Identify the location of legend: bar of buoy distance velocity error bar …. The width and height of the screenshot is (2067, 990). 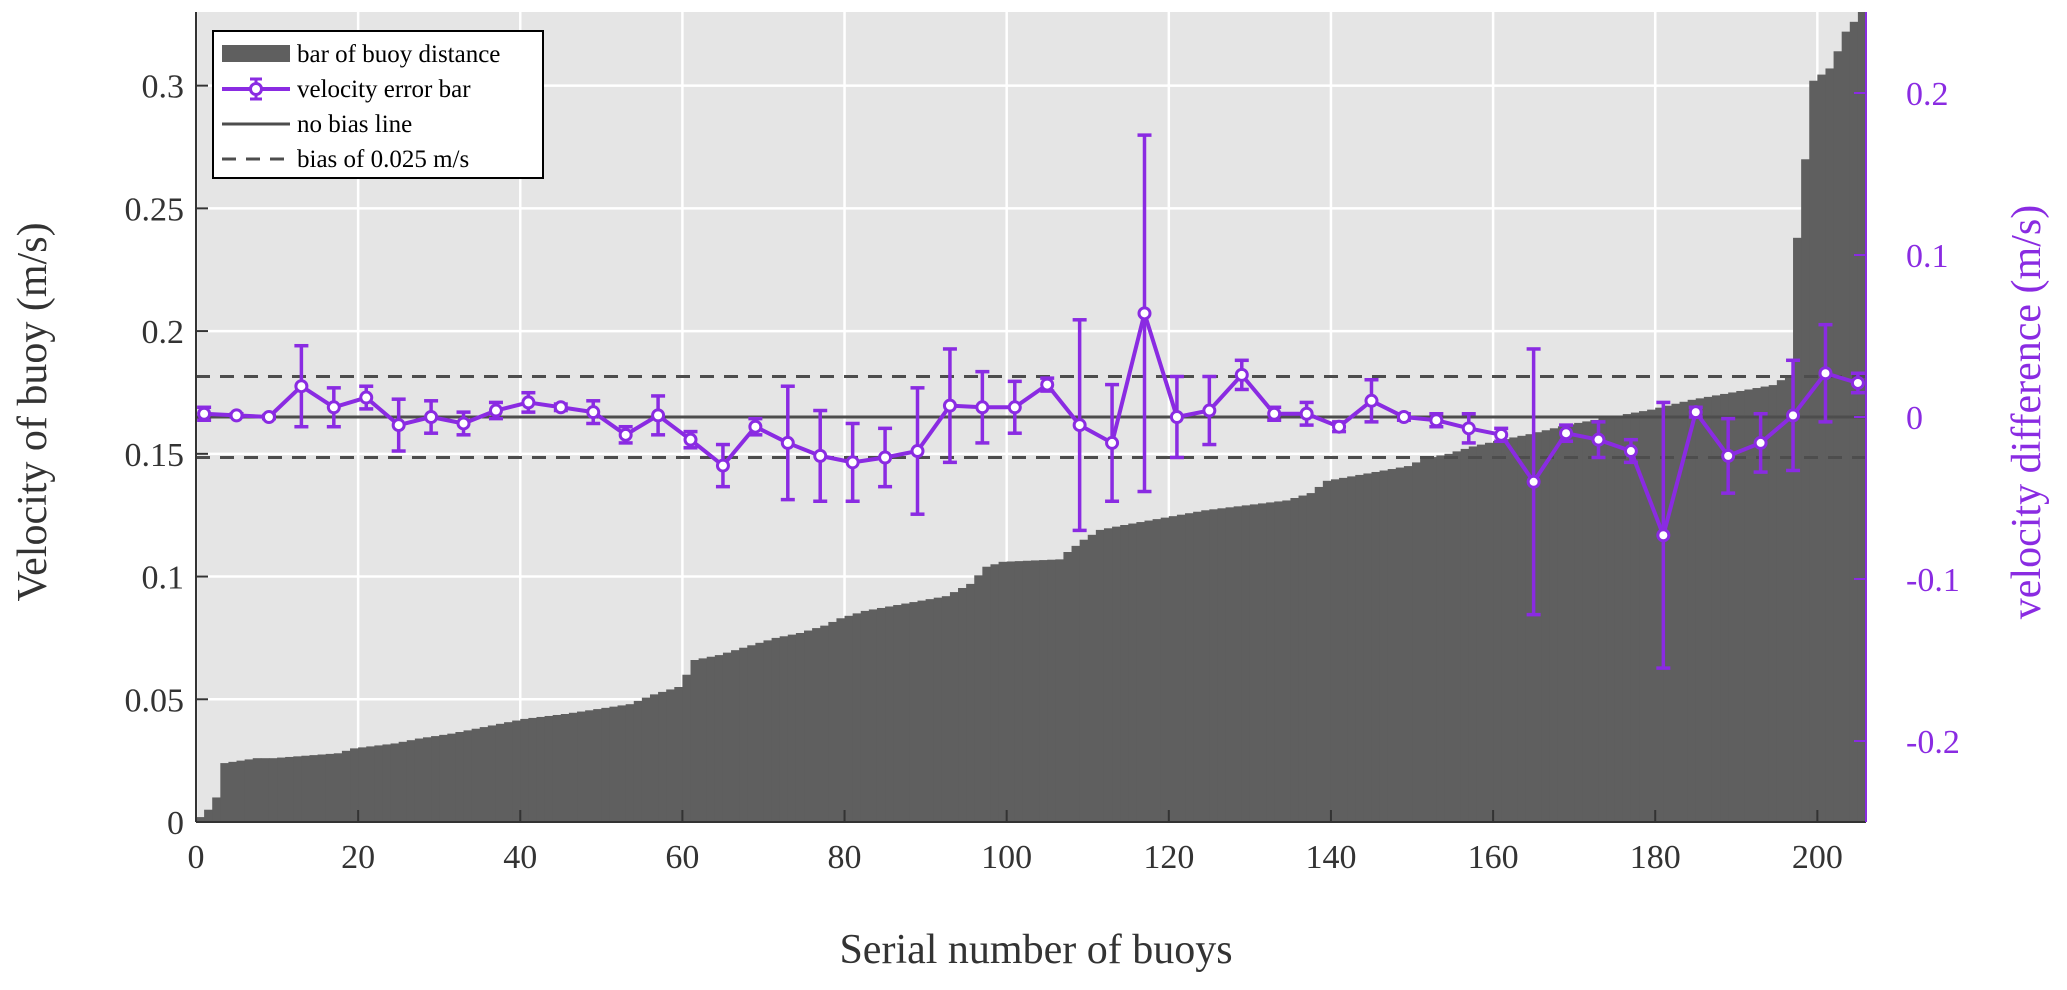
(378, 104).